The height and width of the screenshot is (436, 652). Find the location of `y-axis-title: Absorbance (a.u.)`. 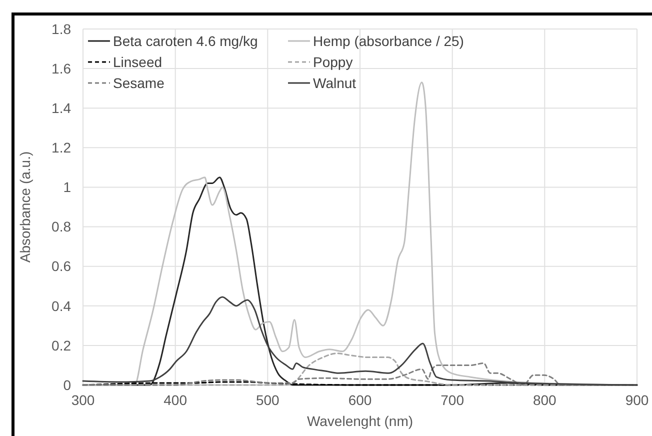

y-axis-title: Absorbance (a.u.) is located at coordinates (25, 207).